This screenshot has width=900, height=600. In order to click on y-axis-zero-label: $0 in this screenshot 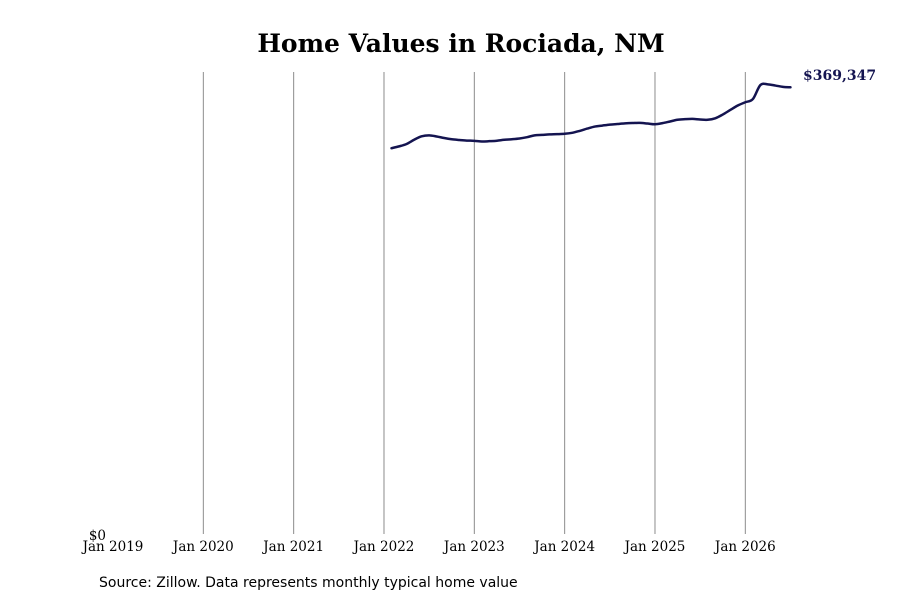, I will do `click(97, 536)`.